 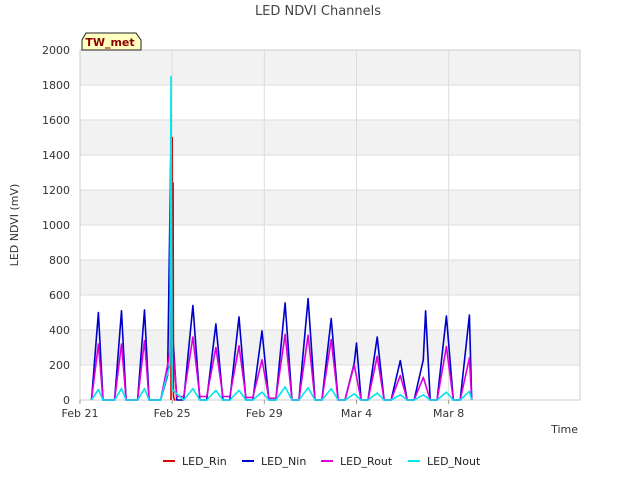 I want to click on y-axis-ticks: 0 200 400 600 800 1000 1200 1400 1600 1800 2000, so click(x=56, y=225).